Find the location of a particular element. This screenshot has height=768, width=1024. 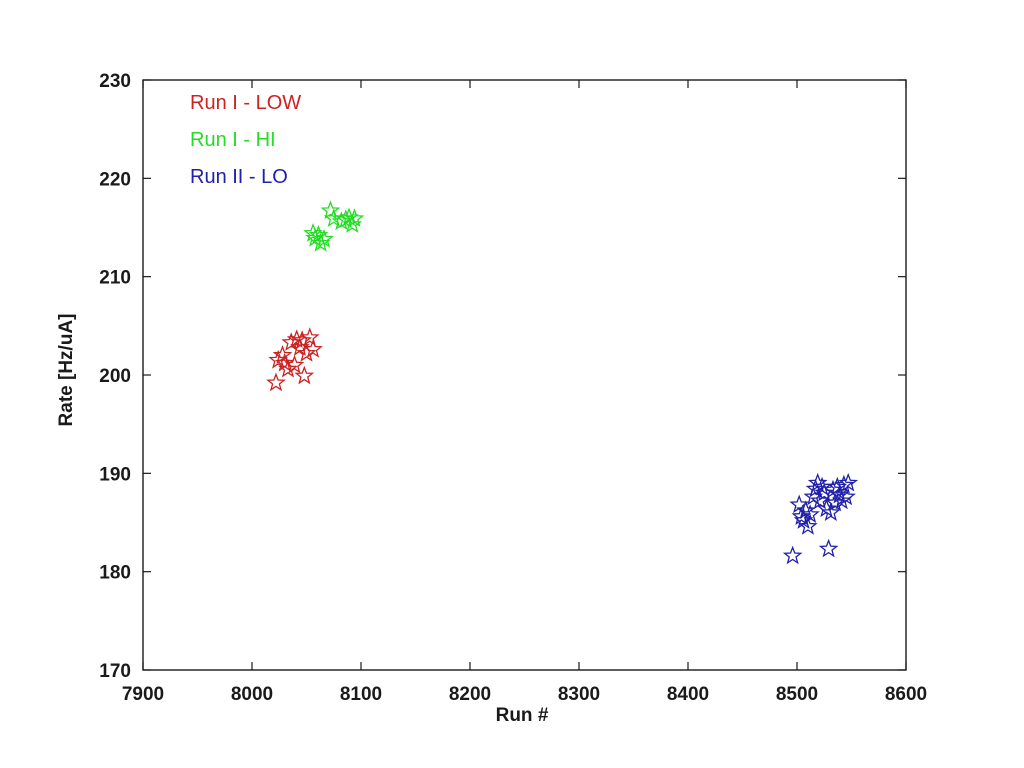

legend-entry: Run I - LOW is located at coordinates (245, 103).